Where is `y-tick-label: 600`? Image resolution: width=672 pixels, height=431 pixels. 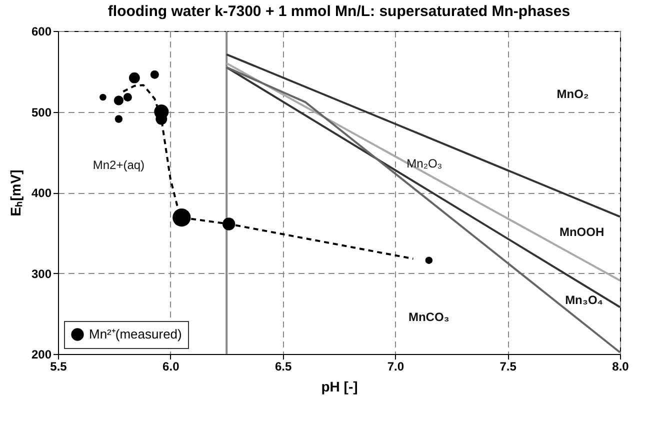
y-tick-label: 600 is located at coordinates (41, 31).